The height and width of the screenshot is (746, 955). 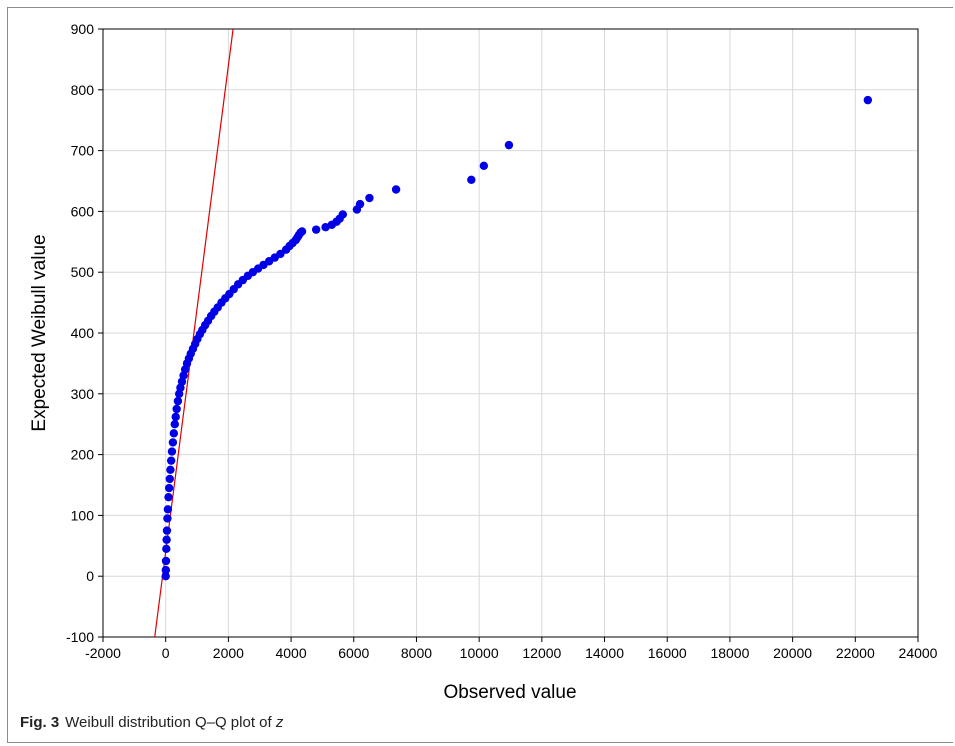 What do you see at coordinates (918, 653) in the screenshot?
I see `x-tick-label: 24000` at bounding box center [918, 653].